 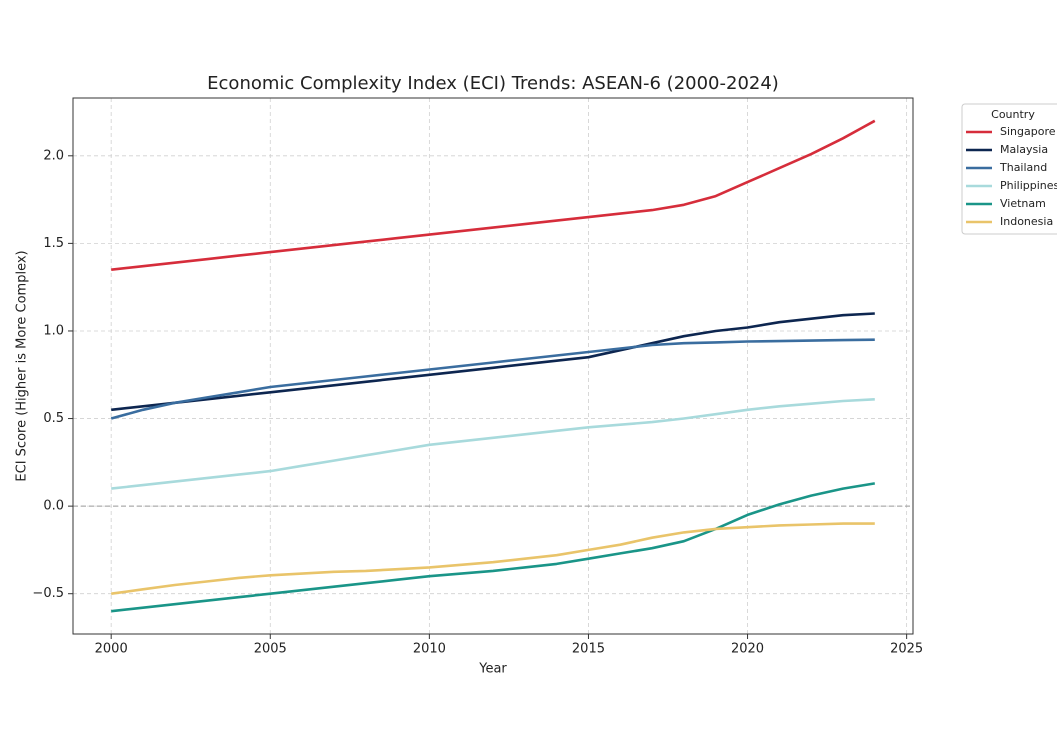 I want to click on y-axis-label: ECI Score (Higher is More Complex), so click(x=22, y=365).